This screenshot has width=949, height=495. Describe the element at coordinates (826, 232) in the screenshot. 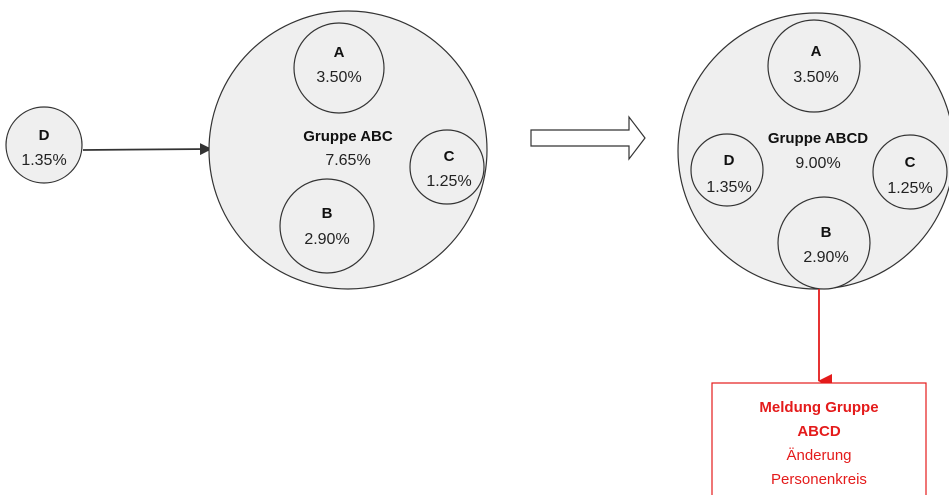

I see `right-member-b-label: B` at that location.